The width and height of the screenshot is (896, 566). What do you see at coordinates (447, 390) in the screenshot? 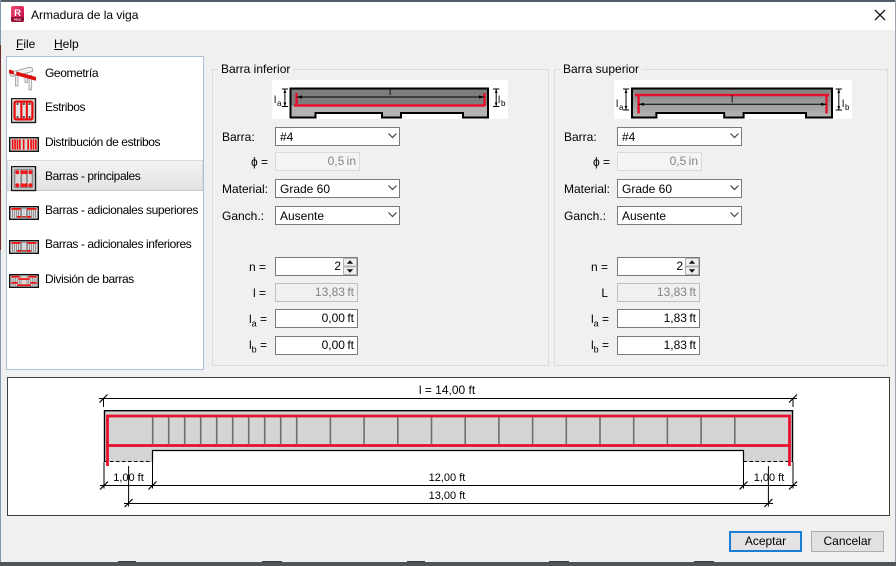
I see `svg-text: l = 14,00 ft` at bounding box center [447, 390].